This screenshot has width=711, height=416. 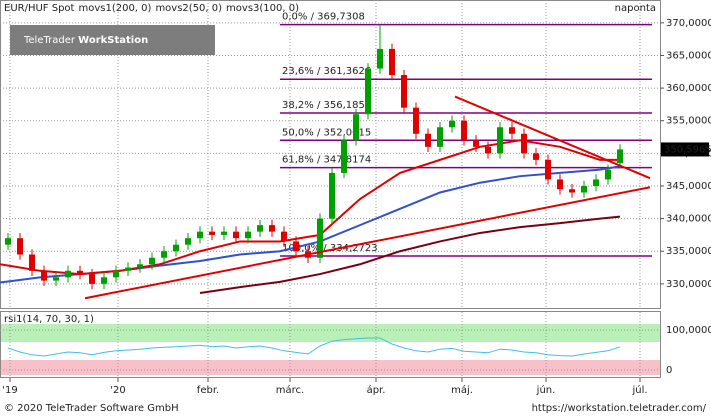 What do you see at coordinates (688, 121) in the screenshot?
I see `y-tick-label: 355,0000` at bounding box center [688, 121].